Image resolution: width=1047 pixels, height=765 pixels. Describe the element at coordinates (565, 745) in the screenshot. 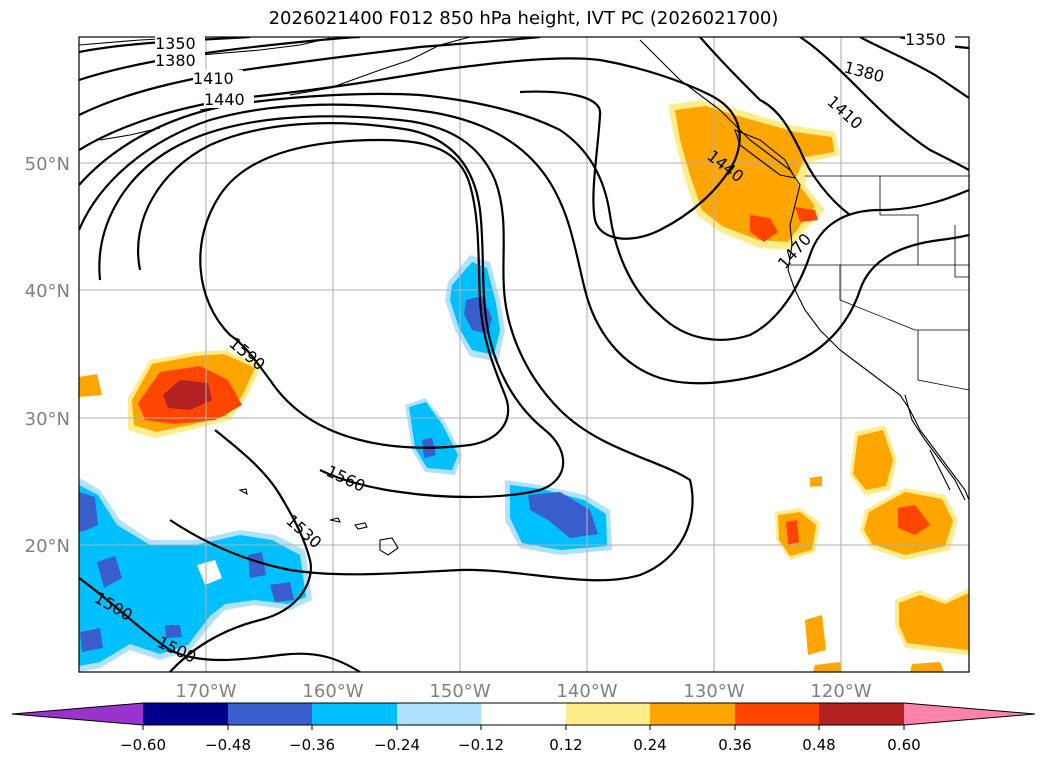

I see `colorbar-tick-label: 0.12` at that location.